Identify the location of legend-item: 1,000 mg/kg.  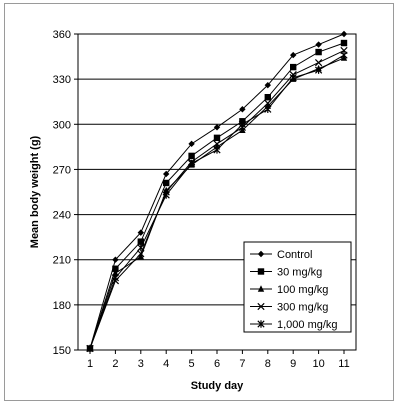
(294, 325).